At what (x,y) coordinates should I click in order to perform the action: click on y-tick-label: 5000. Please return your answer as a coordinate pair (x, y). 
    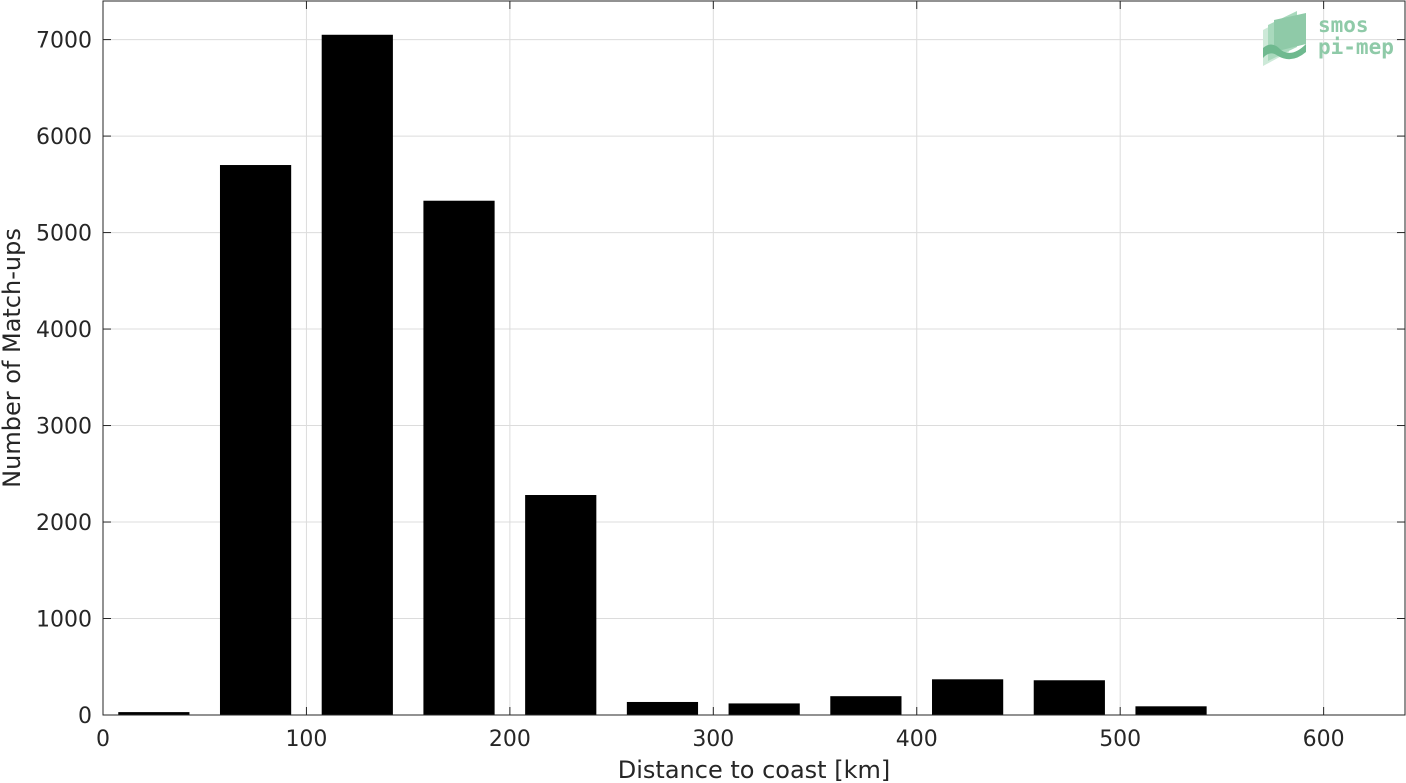
    Looking at the image, I should click on (64, 234).